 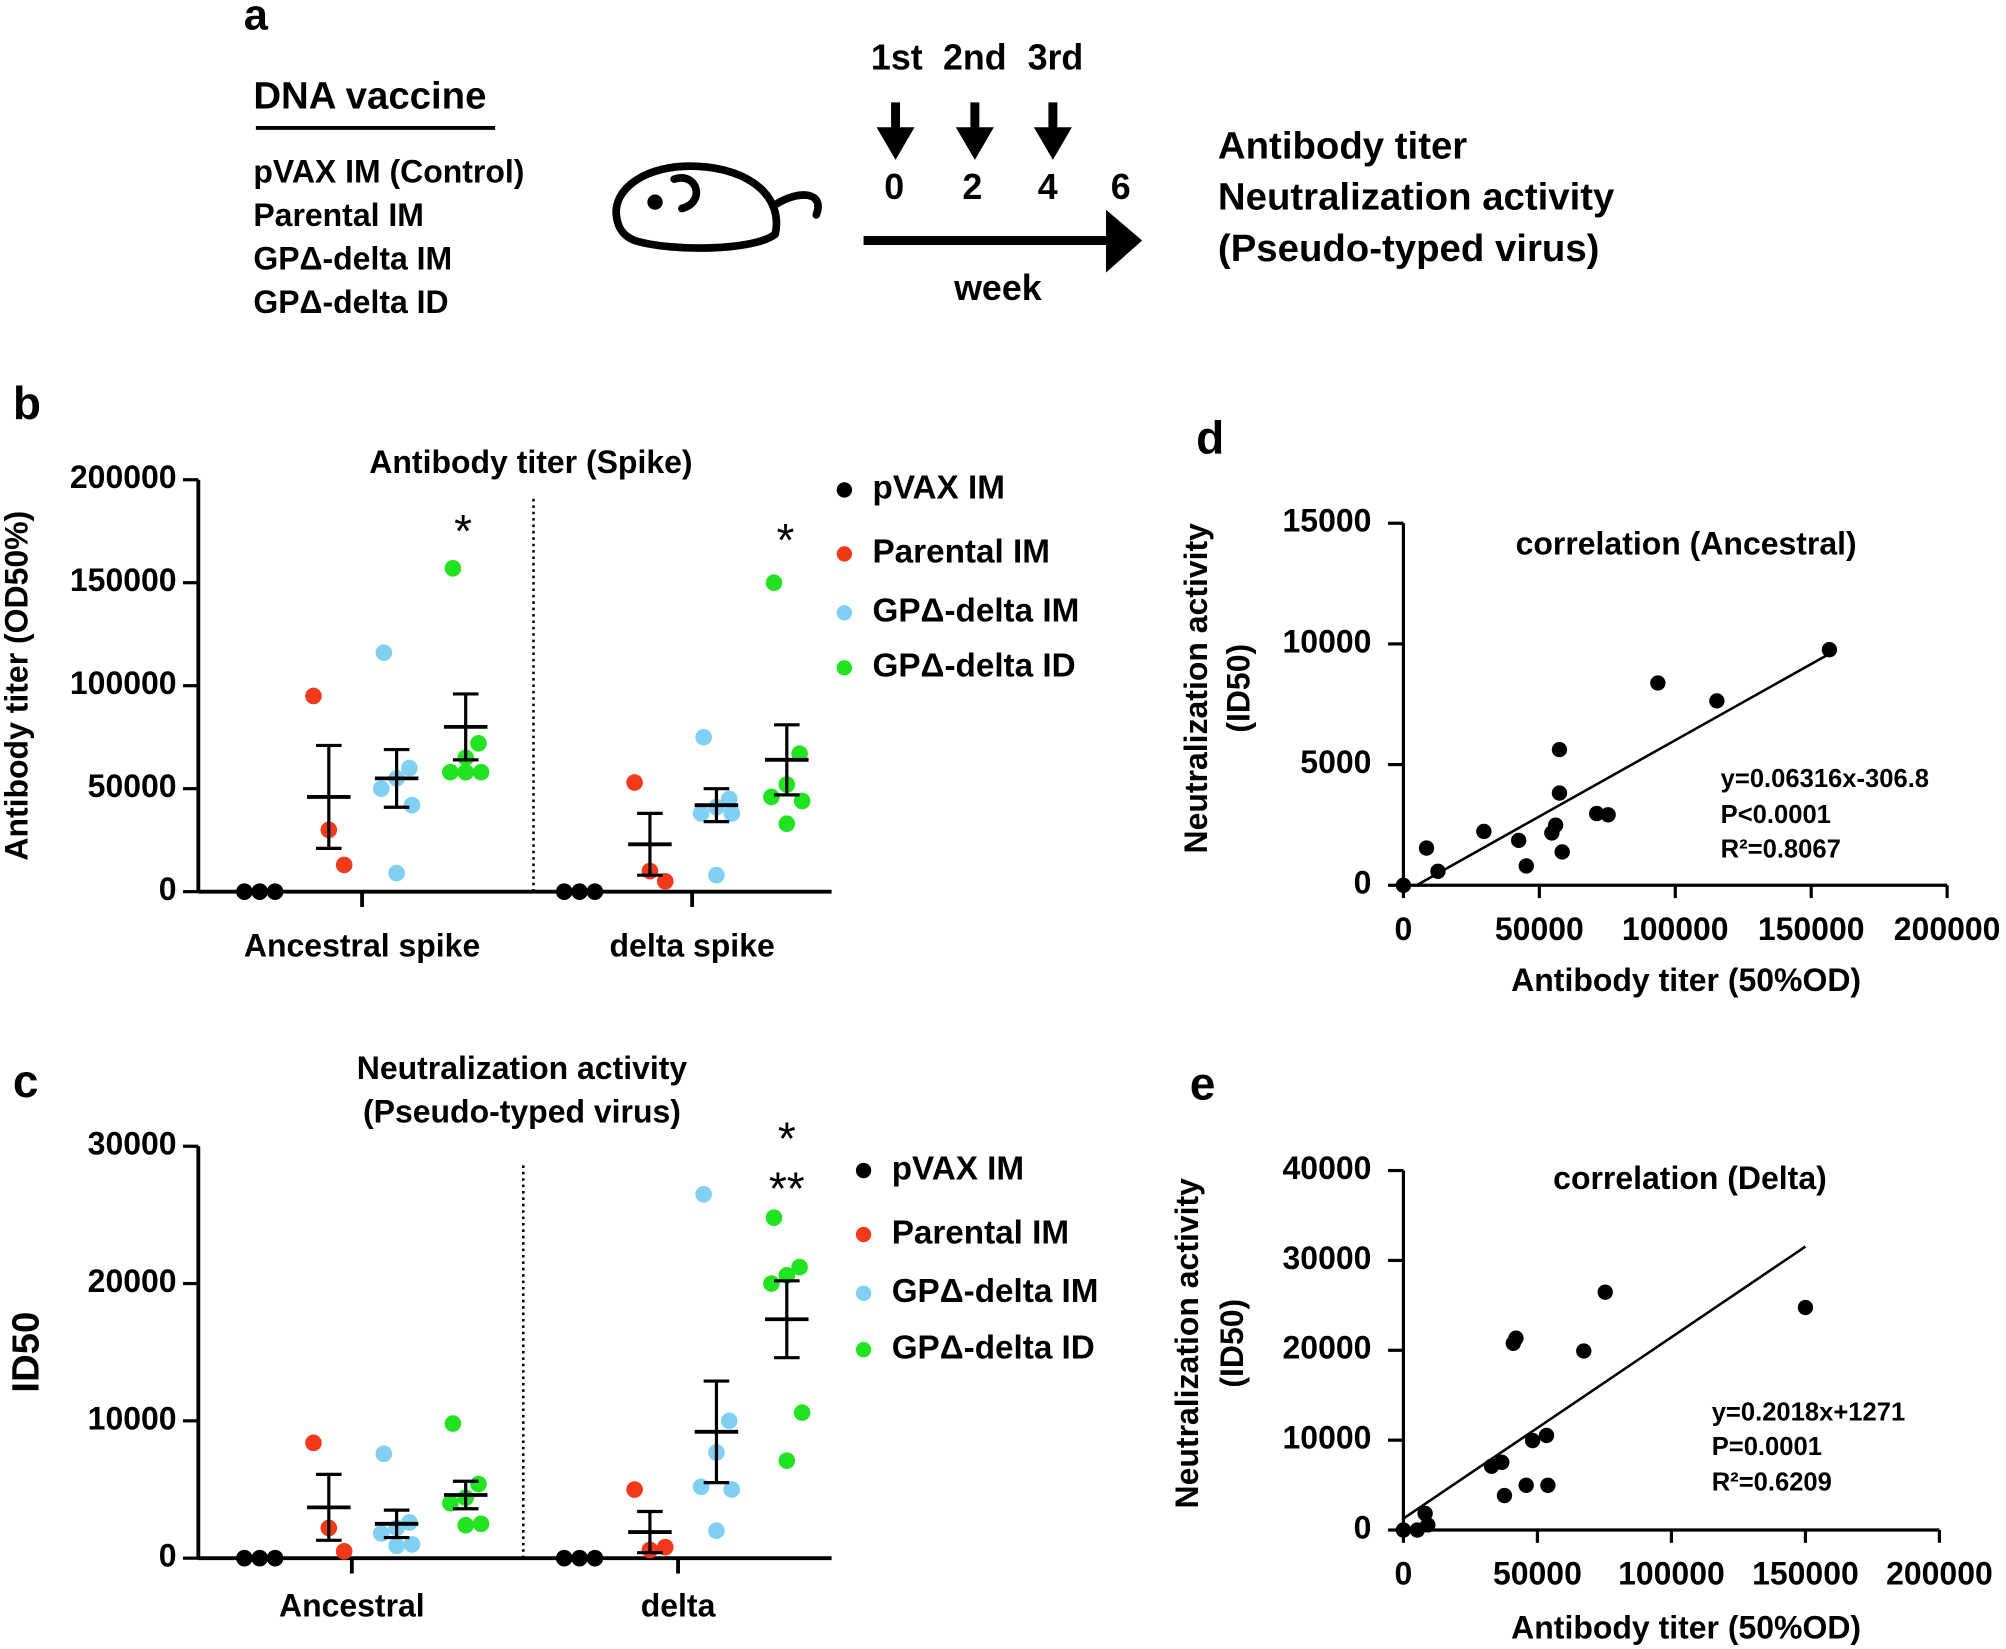 What do you see at coordinates (123, 580) in the screenshot?
I see `y-tick-label: 150000` at bounding box center [123, 580].